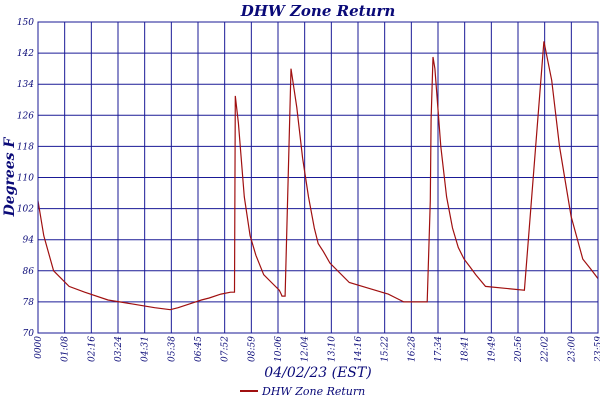 The width and height of the screenshot is (600, 400). What do you see at coordinates (519, 349) in the screenshot?
I see `x-tick-label: 20:56` at bounding box center [519, 349].